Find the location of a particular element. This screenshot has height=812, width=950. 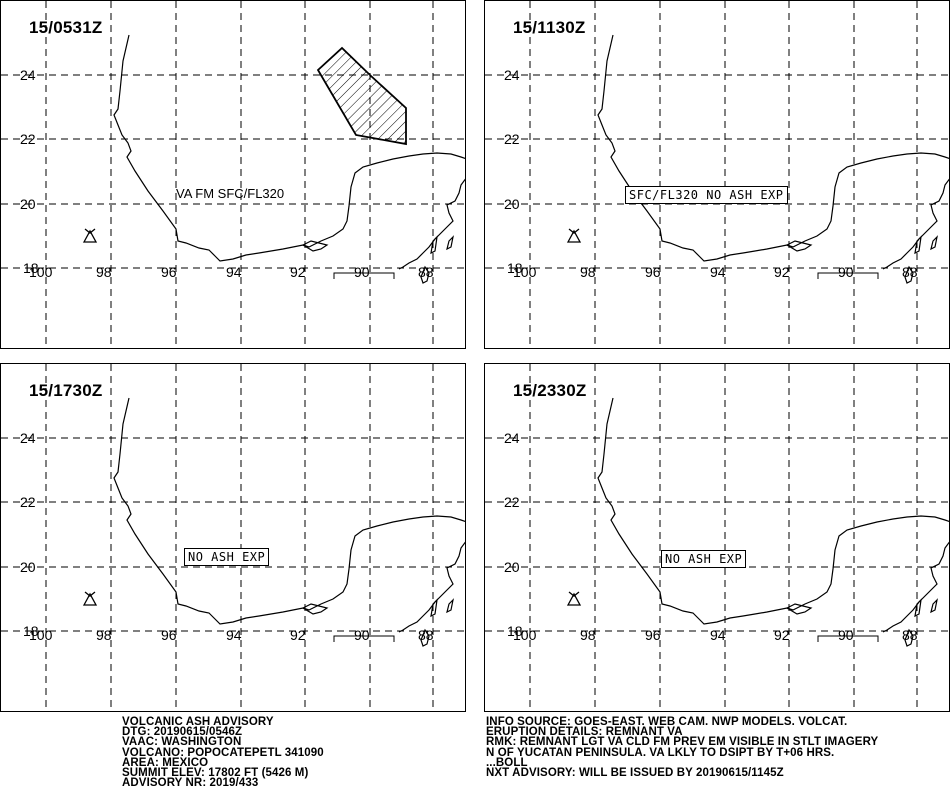

panel-time: 15/1130Z is located at coordinates (549, 27).